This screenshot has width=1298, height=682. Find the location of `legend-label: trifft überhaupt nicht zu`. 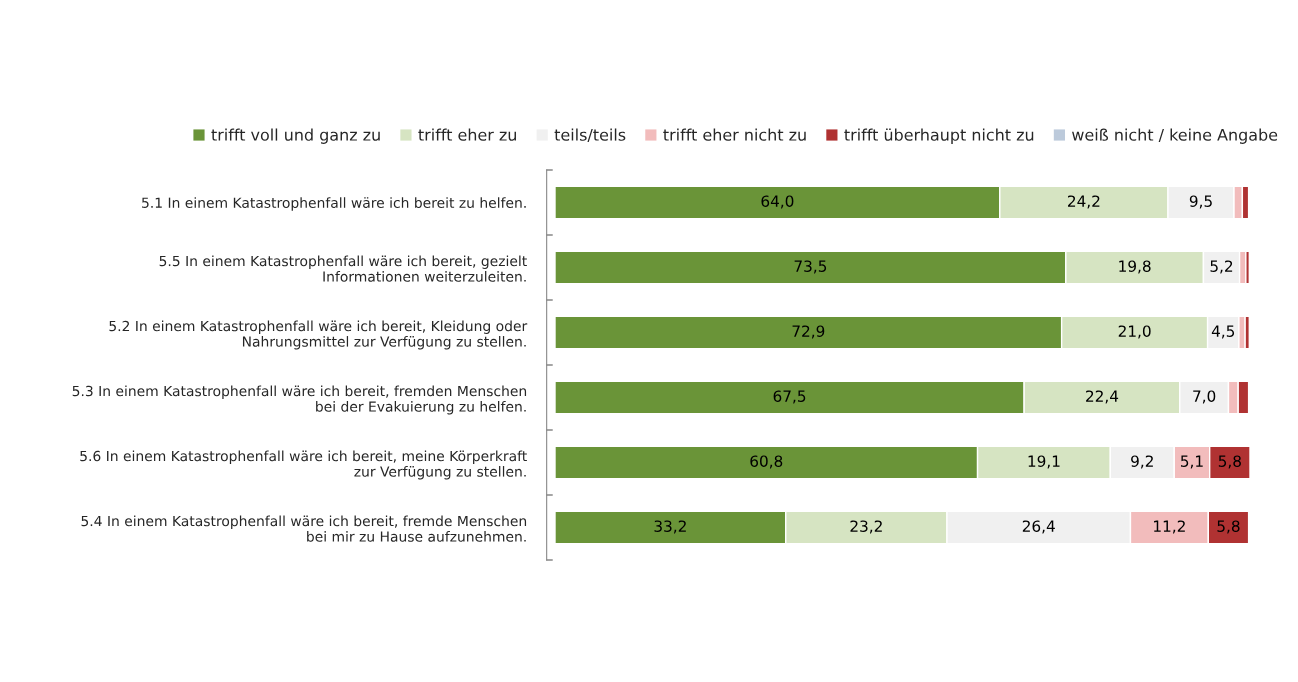

legend-label: trifft überhaupt nicht zu is located at coordinates (939, 136).